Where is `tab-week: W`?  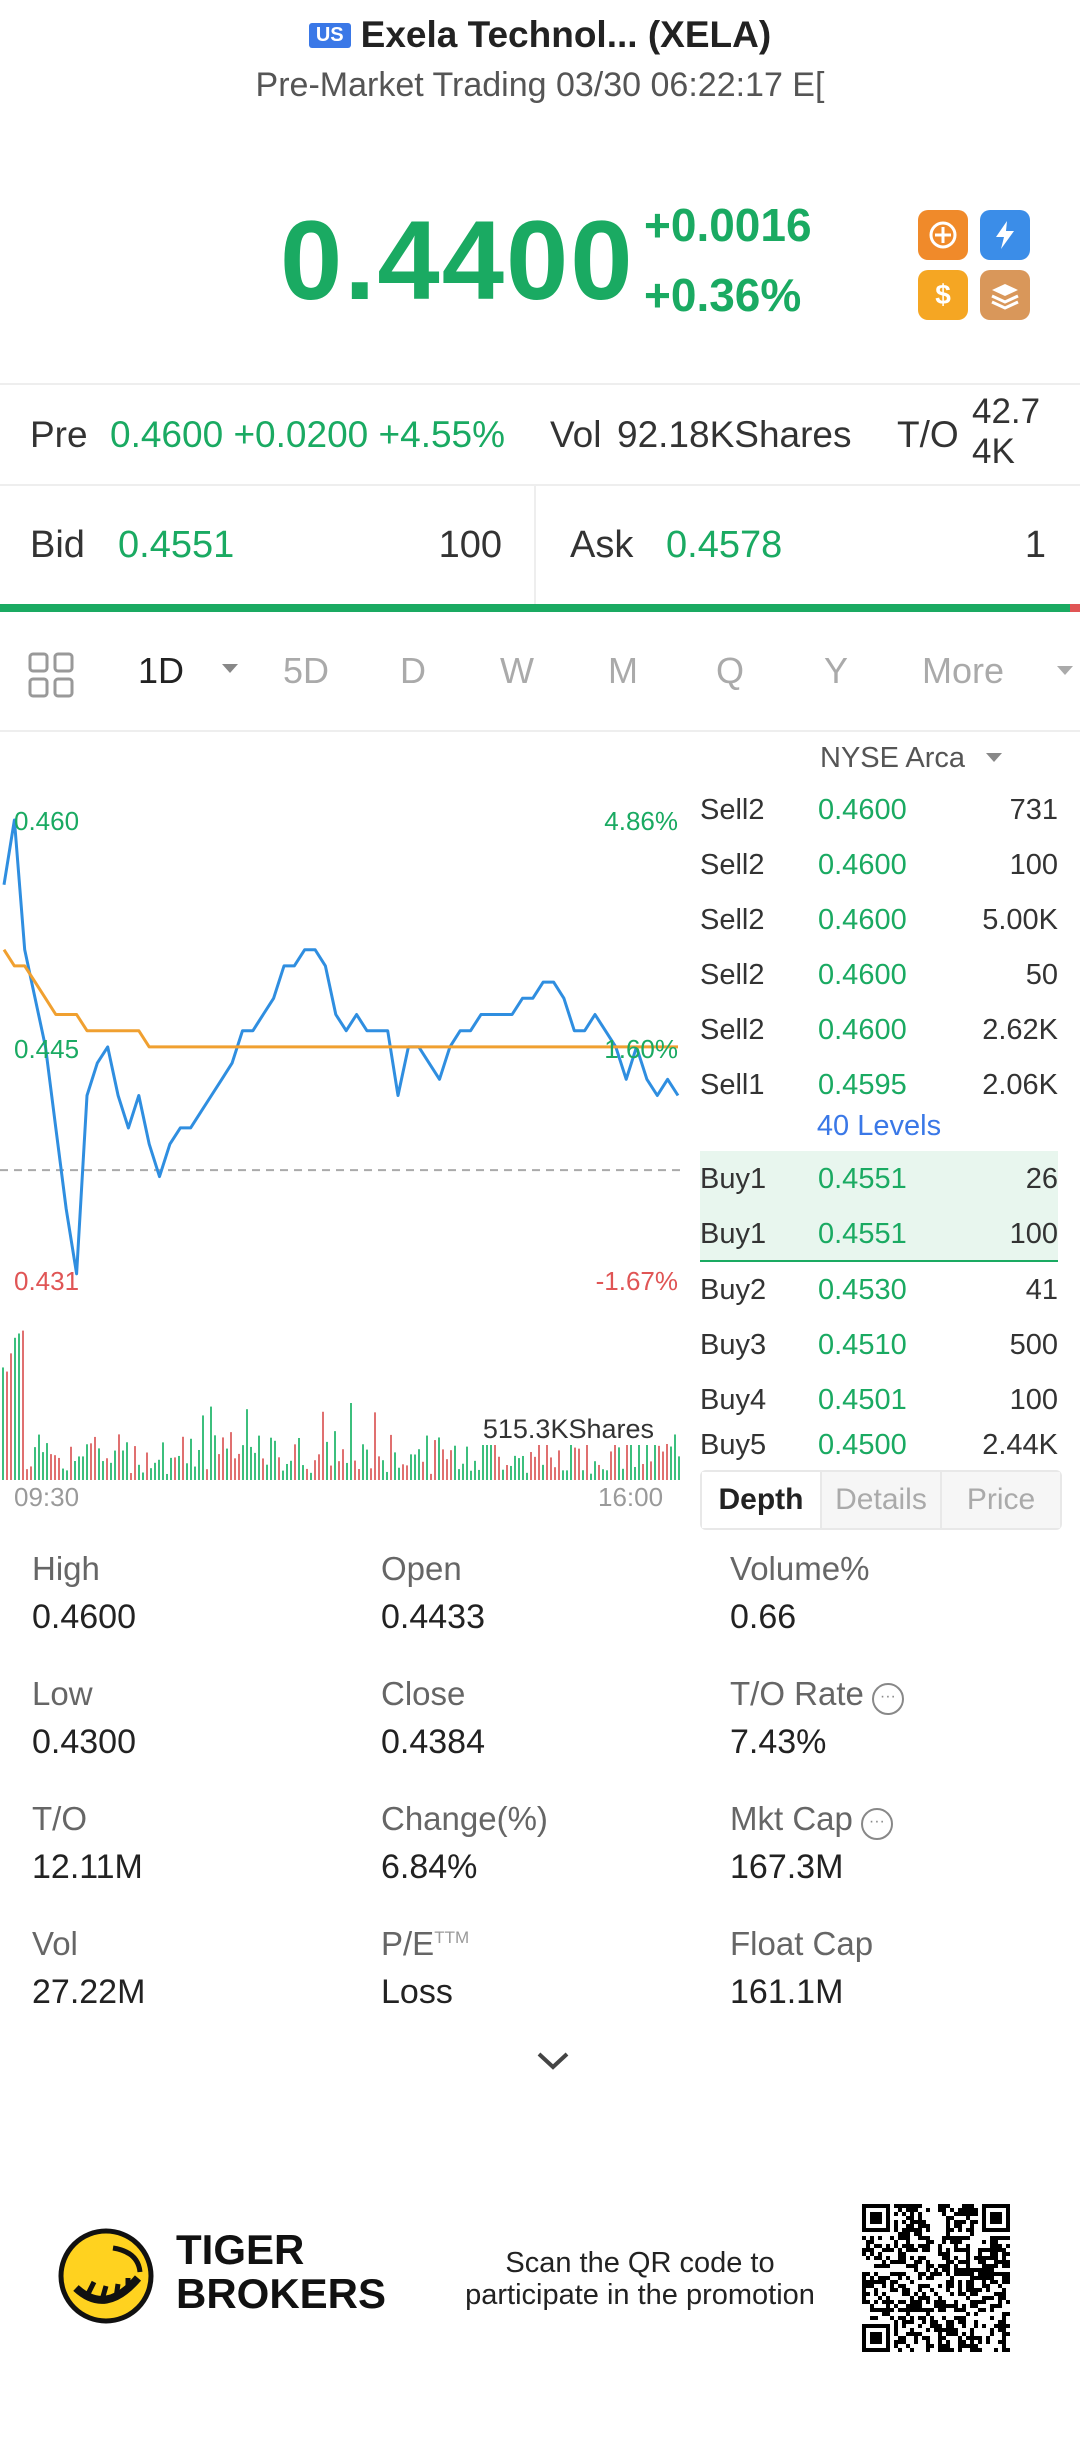 tab-week: W is located at coordinates (517, 670).